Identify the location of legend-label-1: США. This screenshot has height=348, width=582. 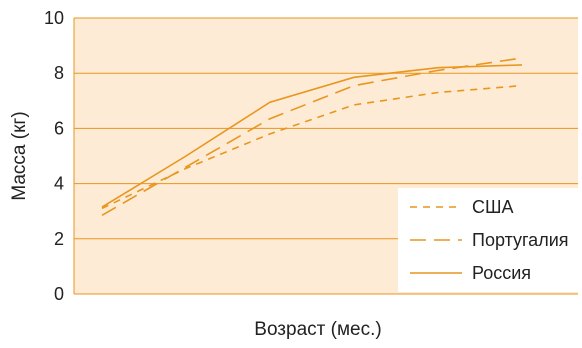
(493, 207).